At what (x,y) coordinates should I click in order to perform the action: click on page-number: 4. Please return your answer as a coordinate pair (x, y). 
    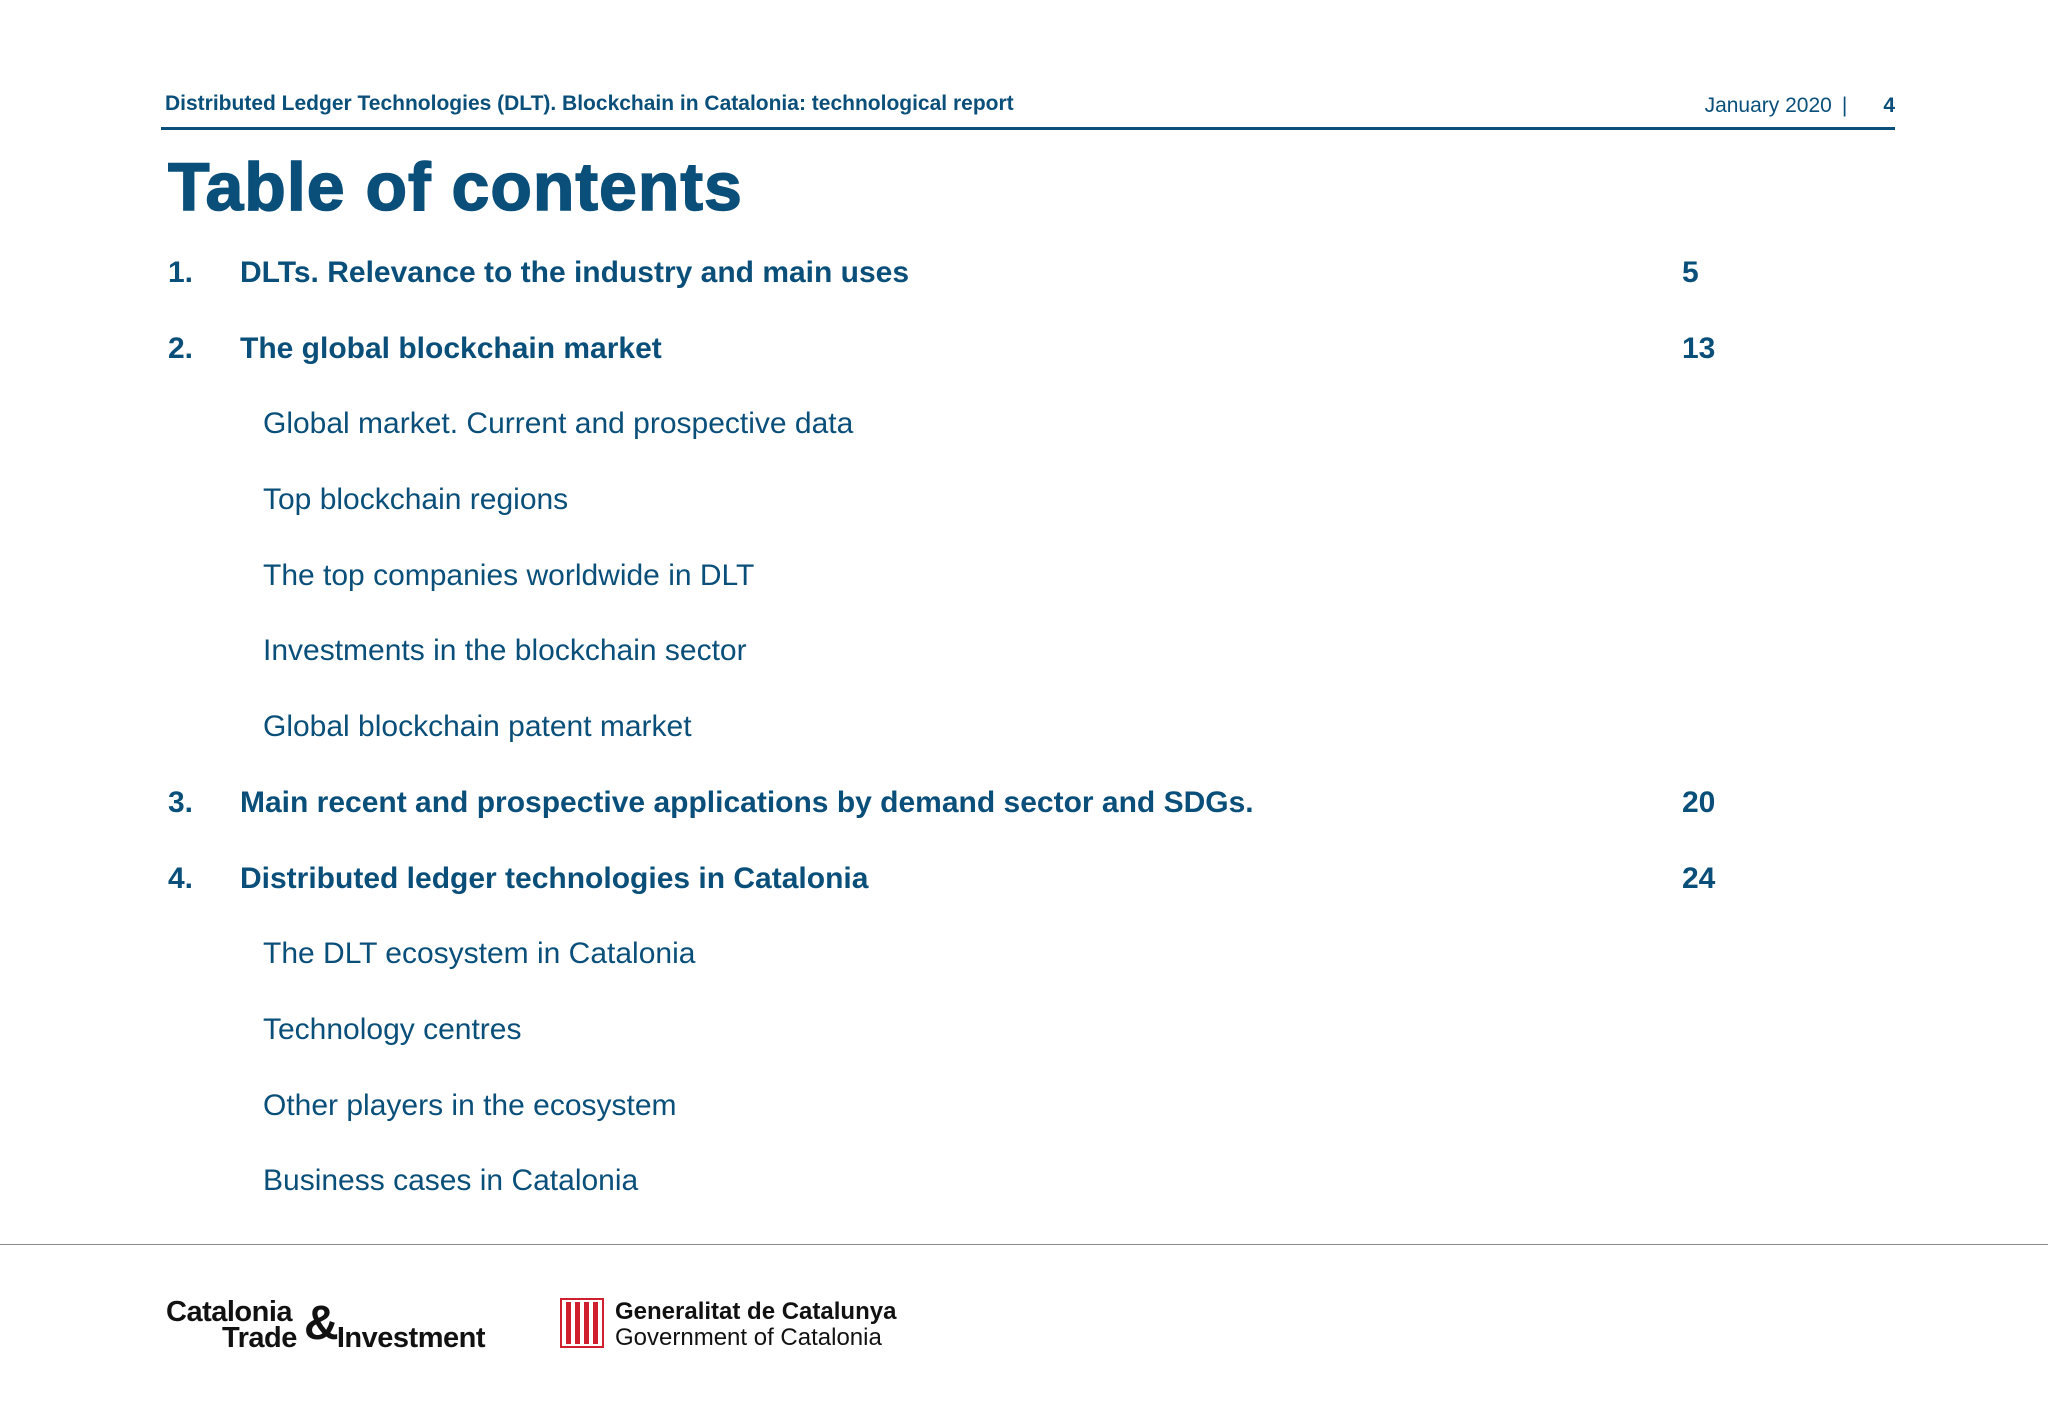
    Looking at the image, I should click on (1889, 105).